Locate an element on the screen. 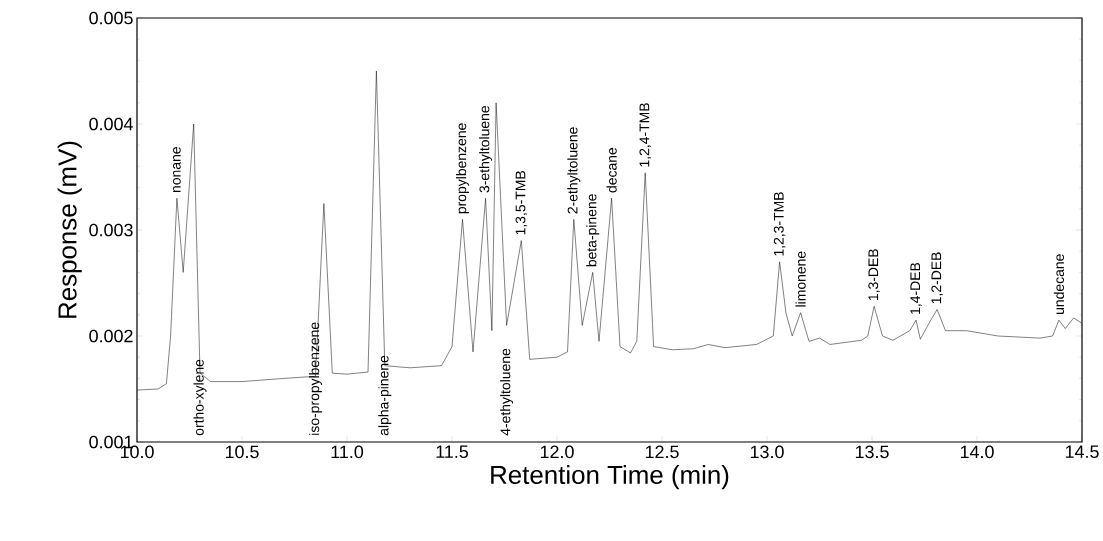 The width and height of the screenshot is (1103, 541). x-tick-label: 13.0 is located at coordinates (767, 452).